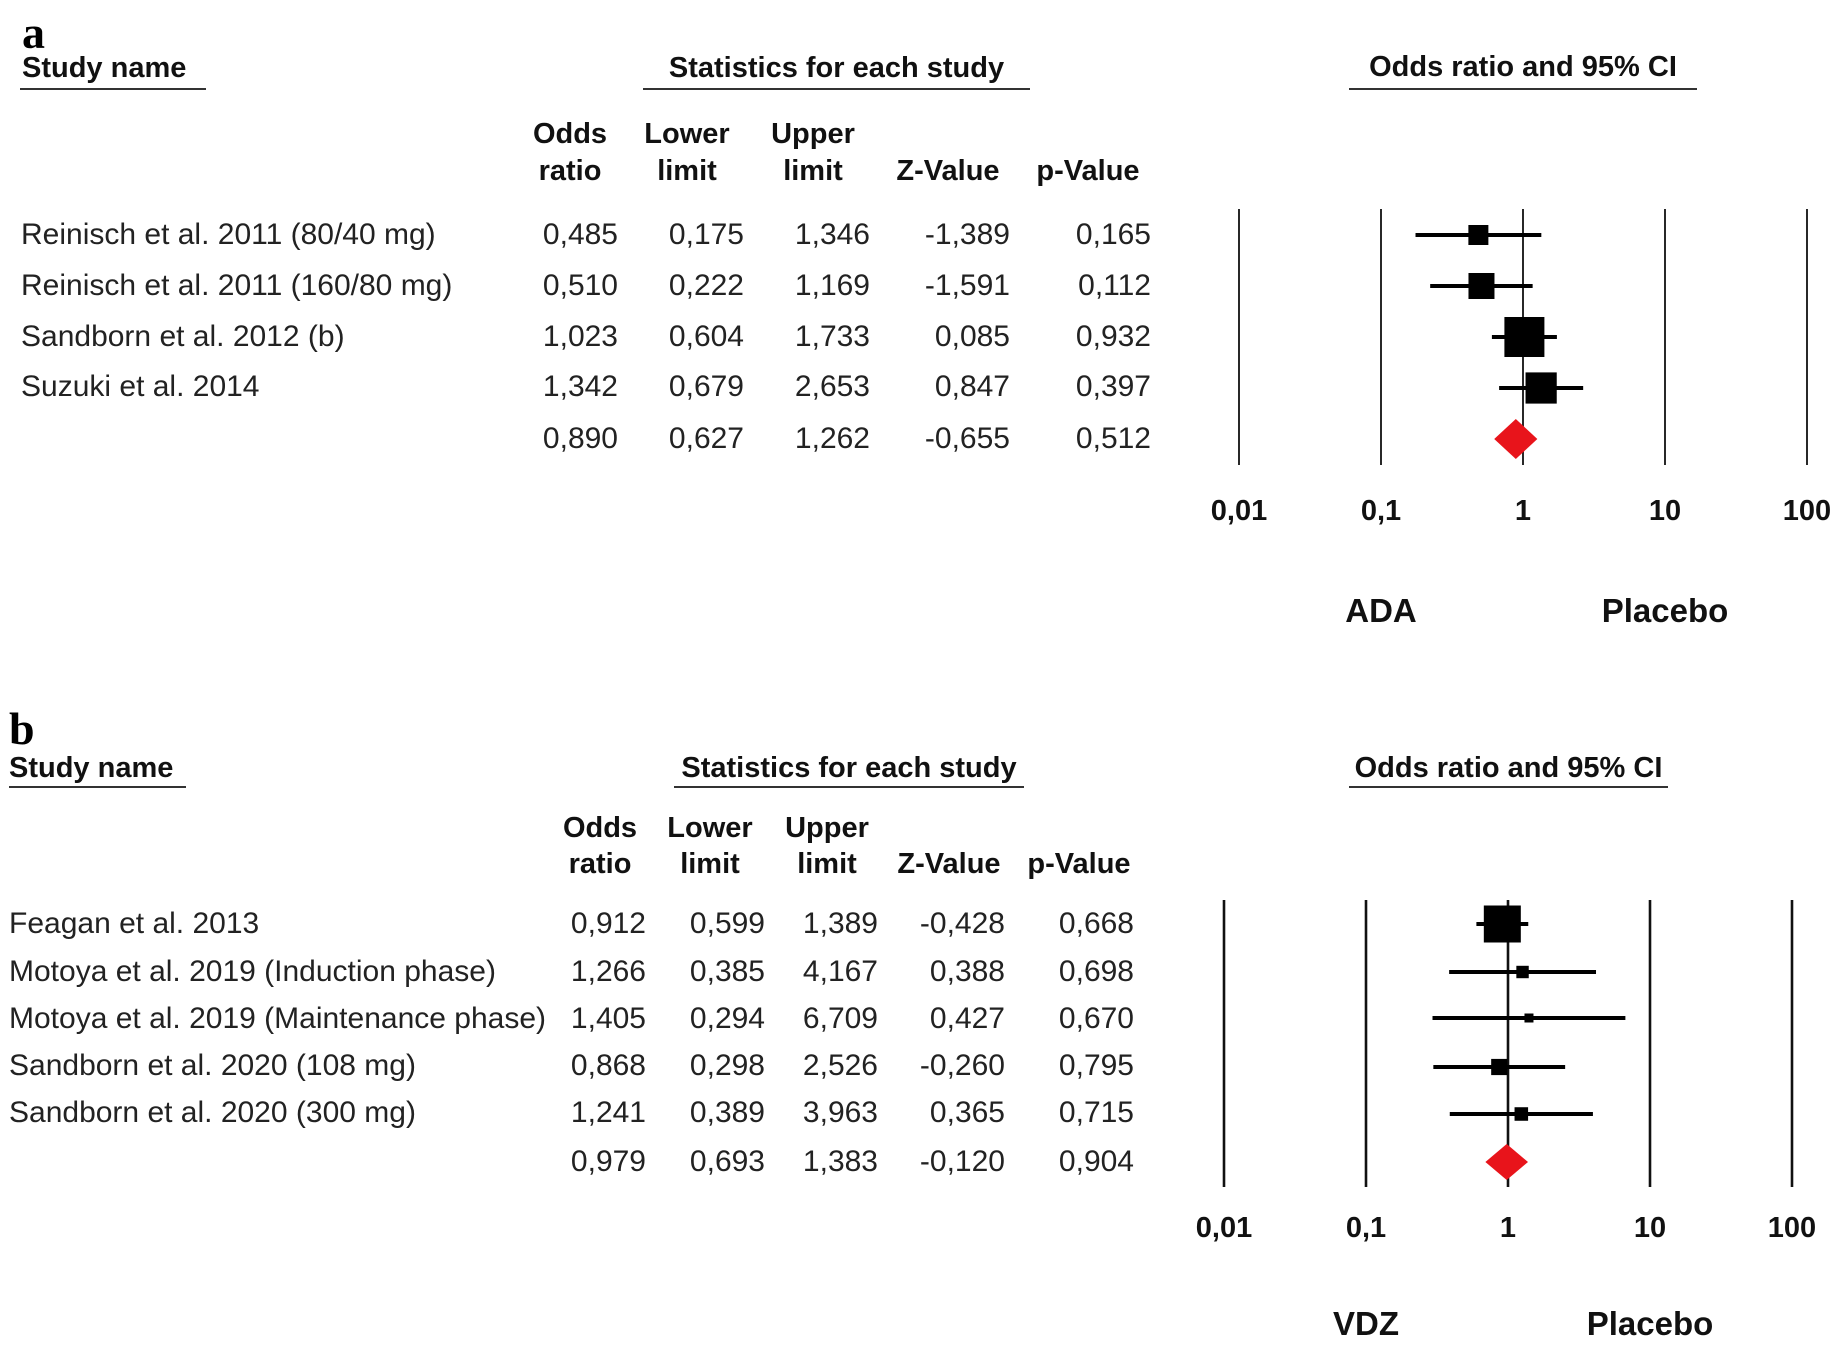 The image size is (1839, 1345). I want to click on odds-ratio: 0,890, so click(580, 438).